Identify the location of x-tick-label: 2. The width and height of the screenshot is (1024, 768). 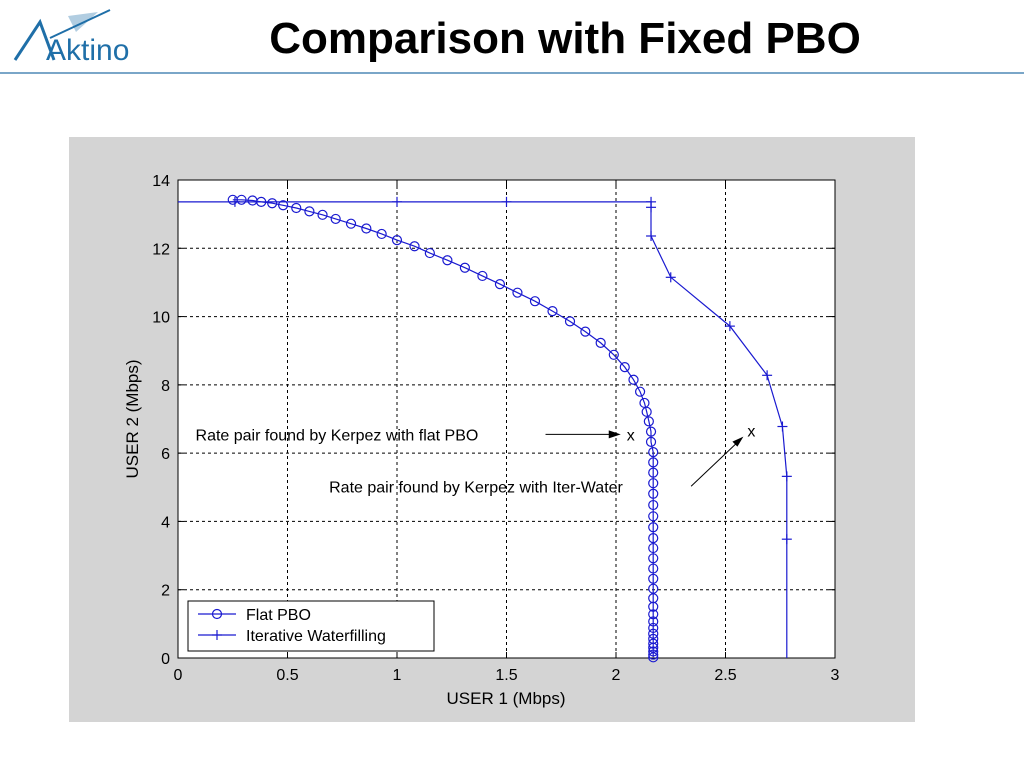
(616, 675).